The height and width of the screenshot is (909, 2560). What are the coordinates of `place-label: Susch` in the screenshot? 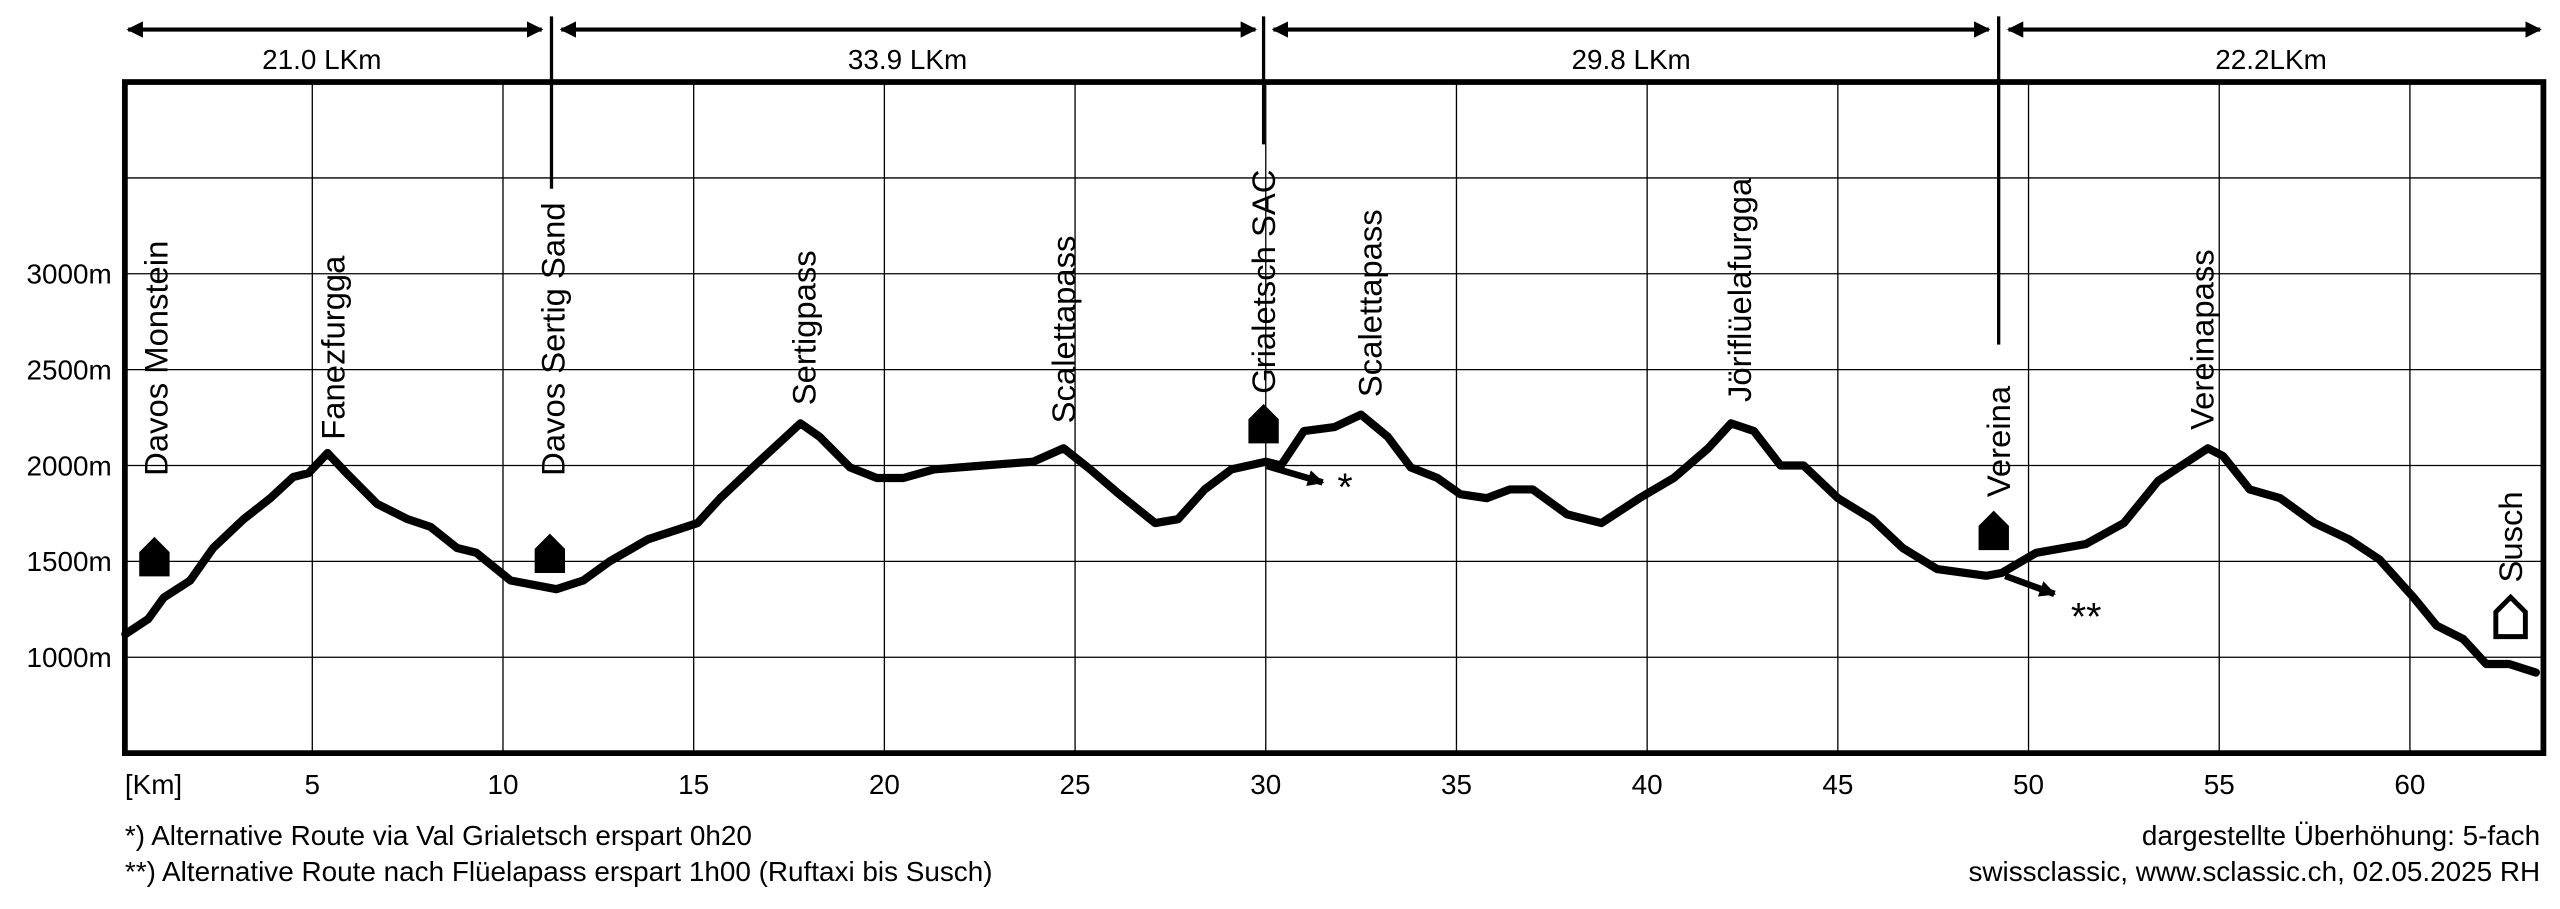 It's located at (2510, 536).